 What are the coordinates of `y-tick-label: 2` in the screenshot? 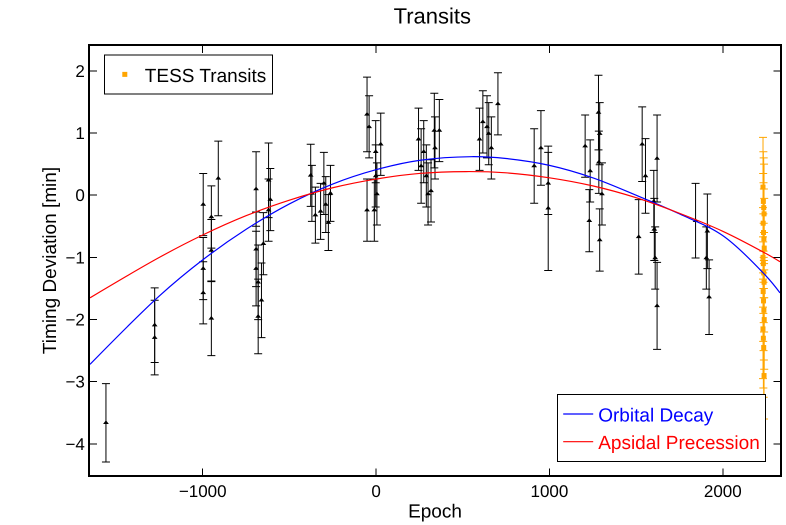 It's located at (80, 71).